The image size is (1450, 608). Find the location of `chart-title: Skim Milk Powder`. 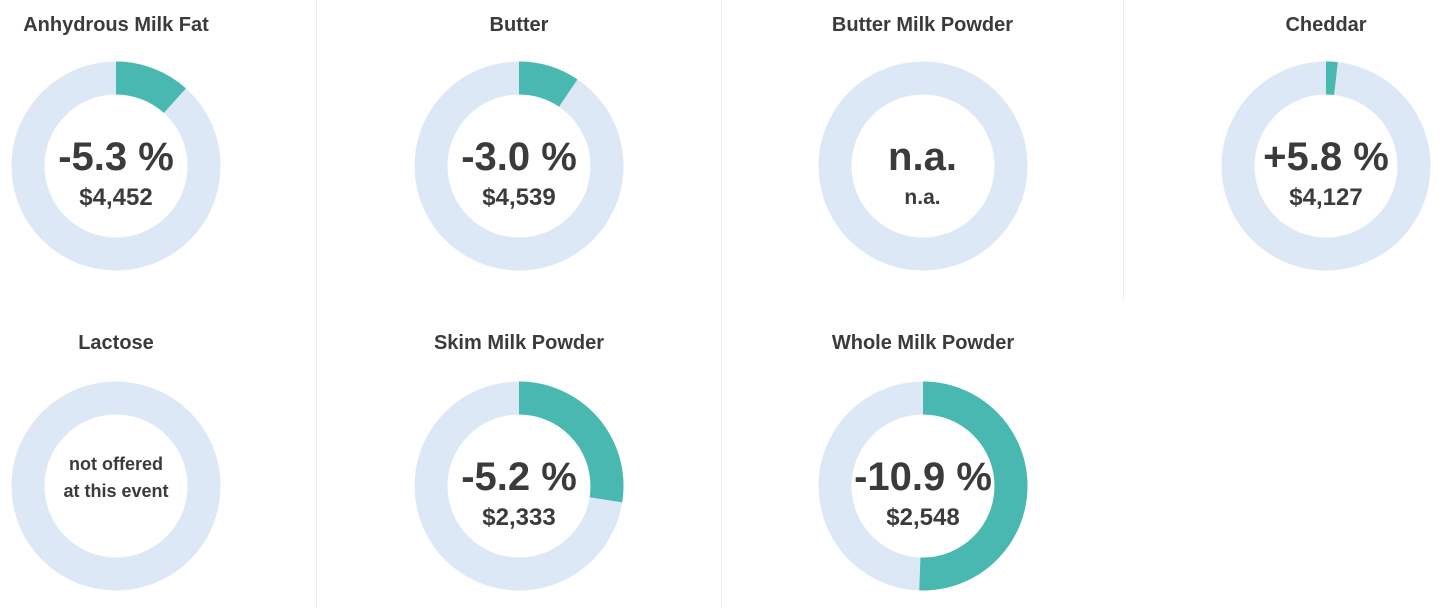

chart-title: Skim Milk Powder is located at coordinates (519, 343).